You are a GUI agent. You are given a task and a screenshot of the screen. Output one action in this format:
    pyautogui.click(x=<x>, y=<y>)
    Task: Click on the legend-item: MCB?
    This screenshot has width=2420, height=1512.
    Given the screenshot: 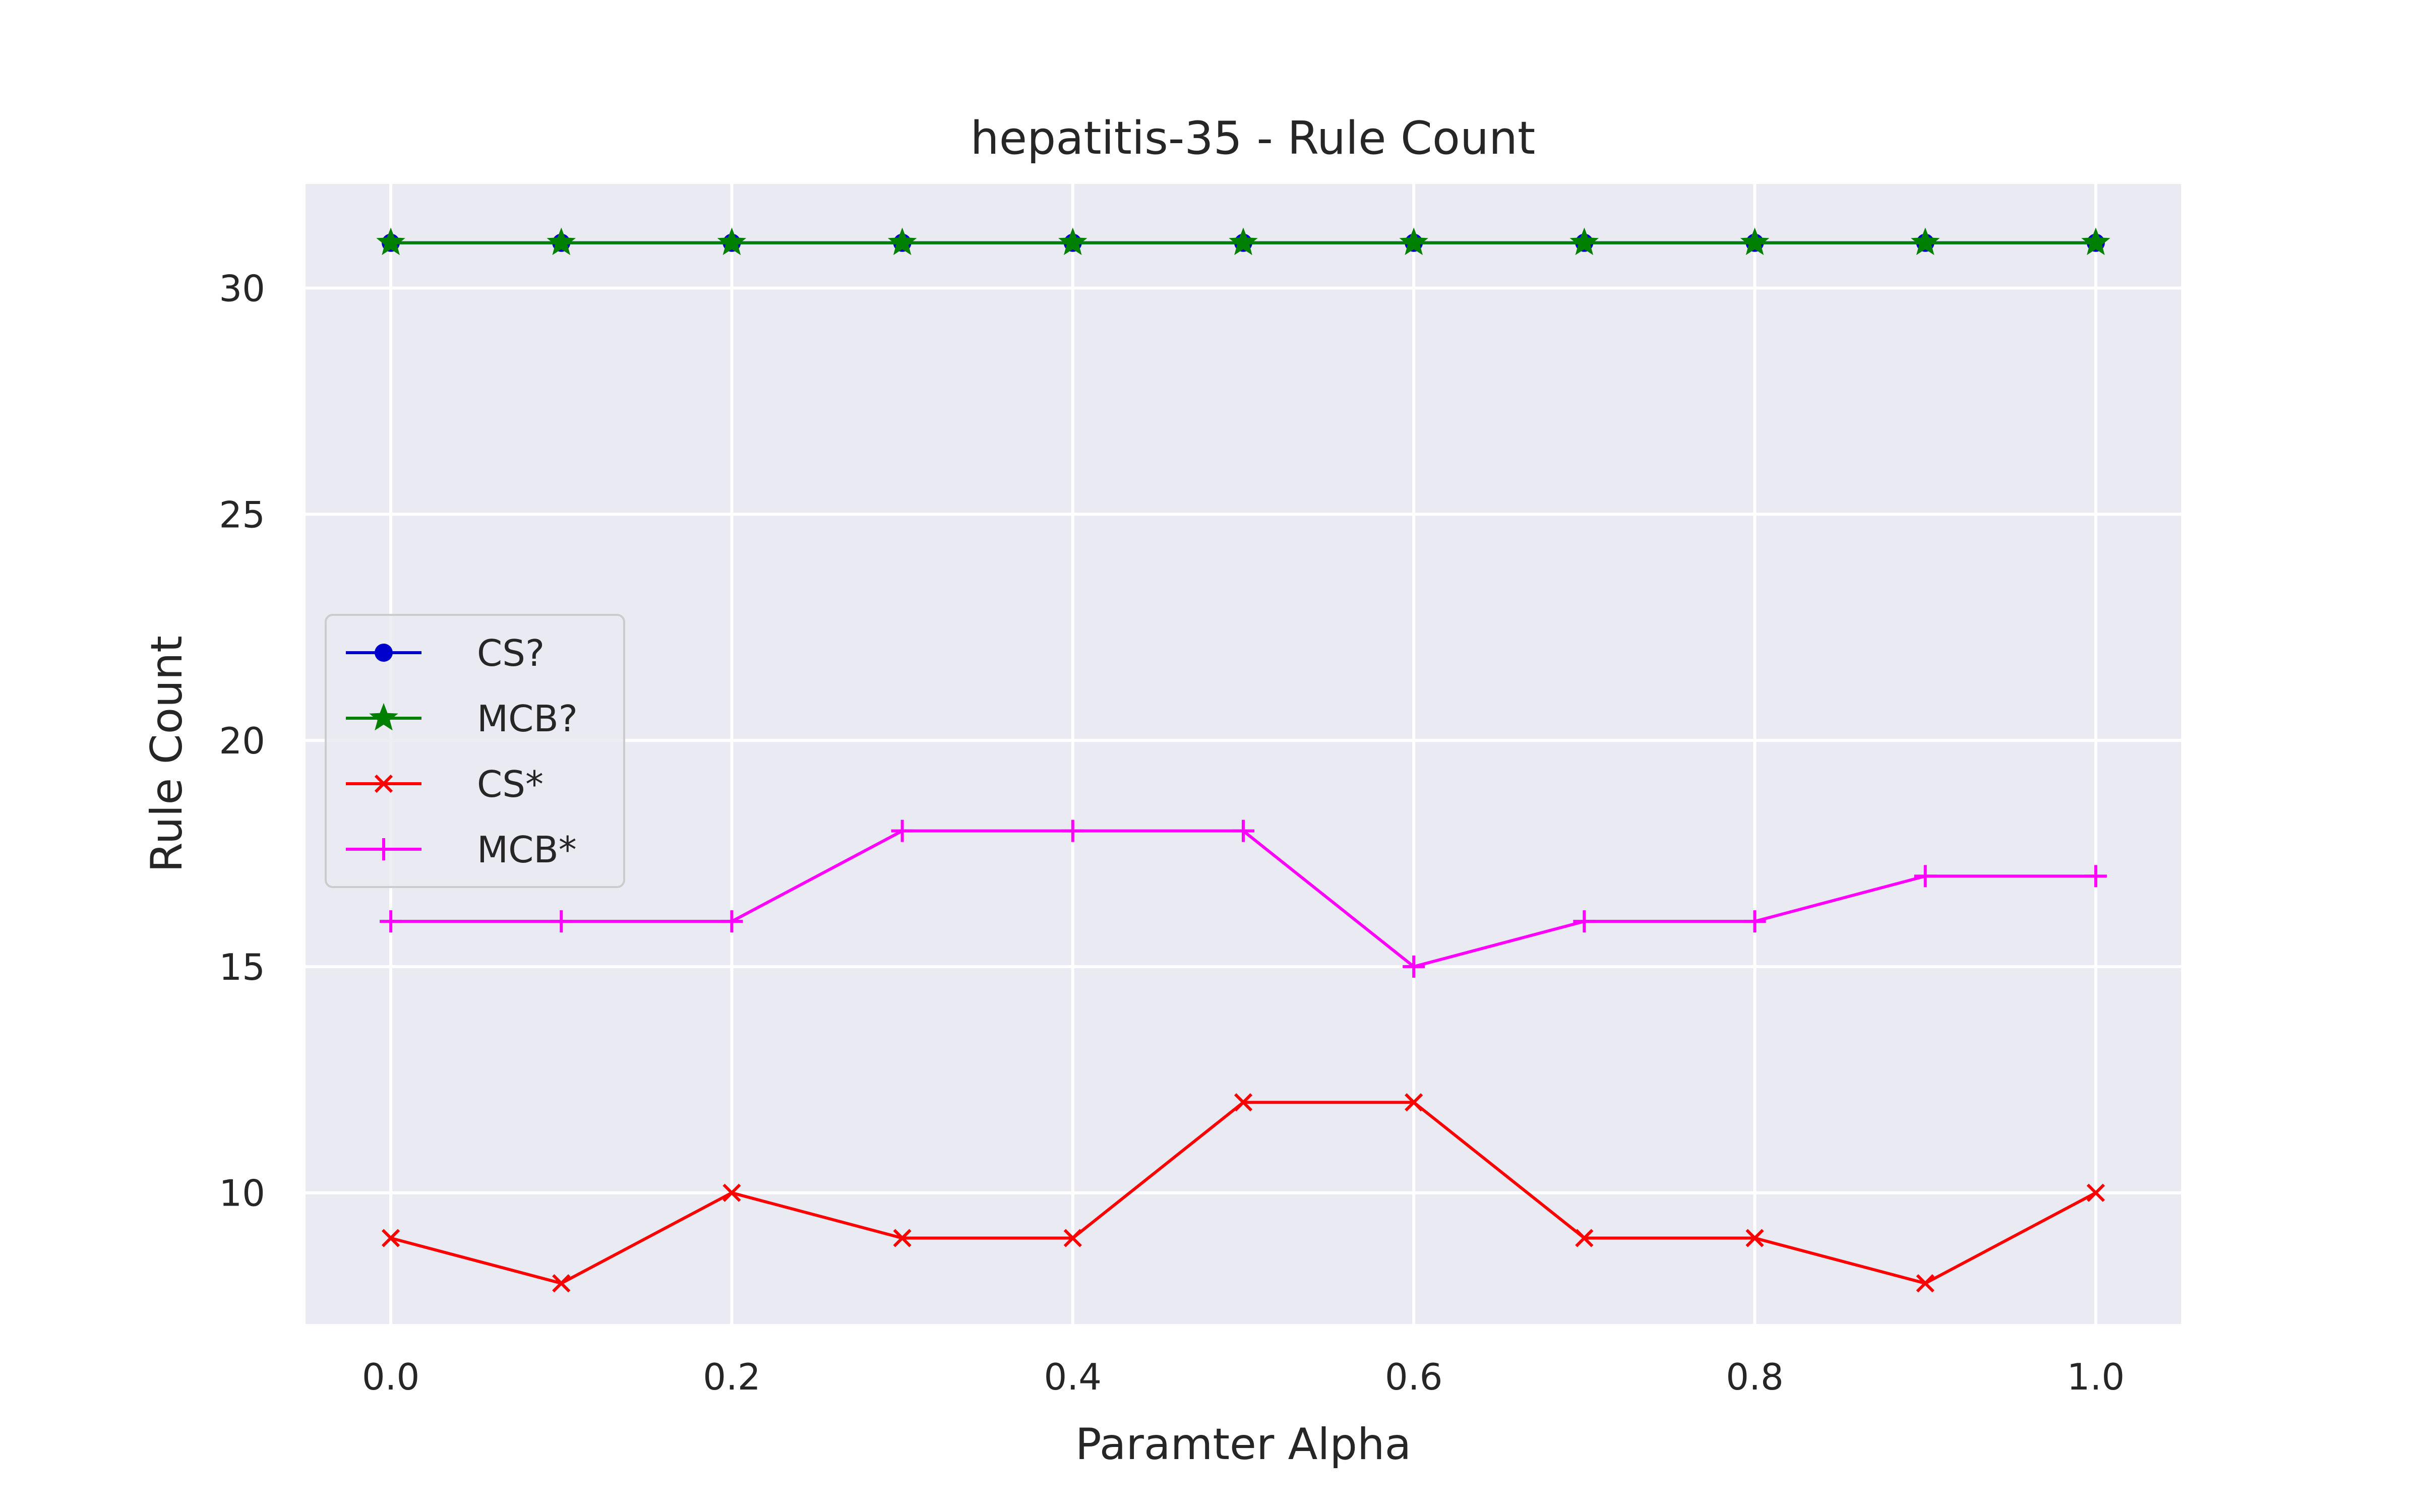 What is the action you would take?
    pyautogui.click(x=462, y=719)
    